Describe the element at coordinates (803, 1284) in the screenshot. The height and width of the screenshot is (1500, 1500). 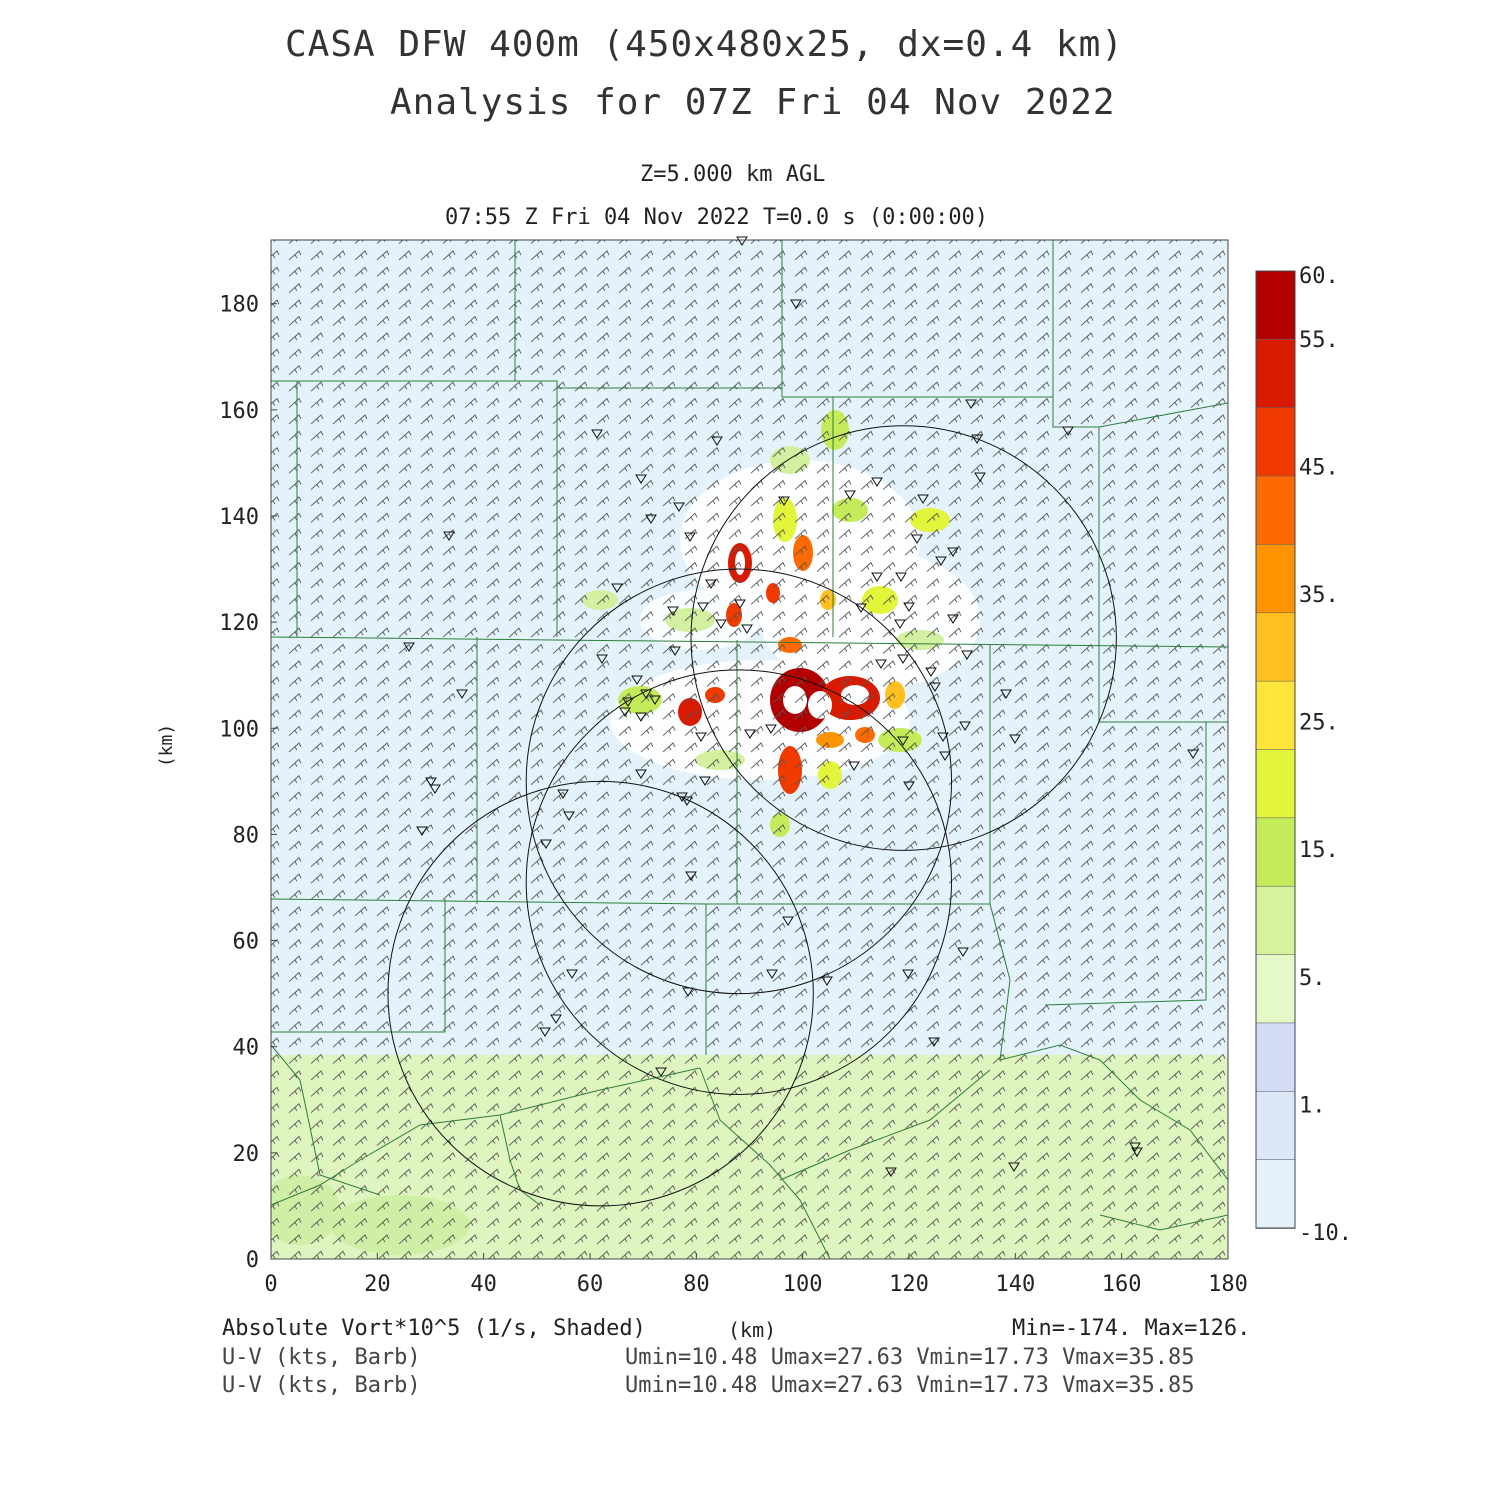
I see `x-tick-label: 100` at that location.